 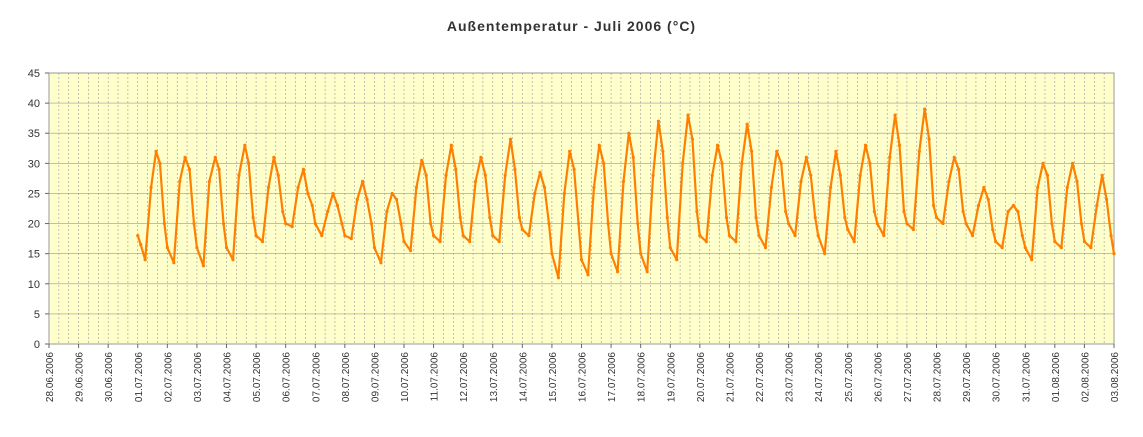 I want to click on y-tick-label: 10, so click(x=34, y=285).